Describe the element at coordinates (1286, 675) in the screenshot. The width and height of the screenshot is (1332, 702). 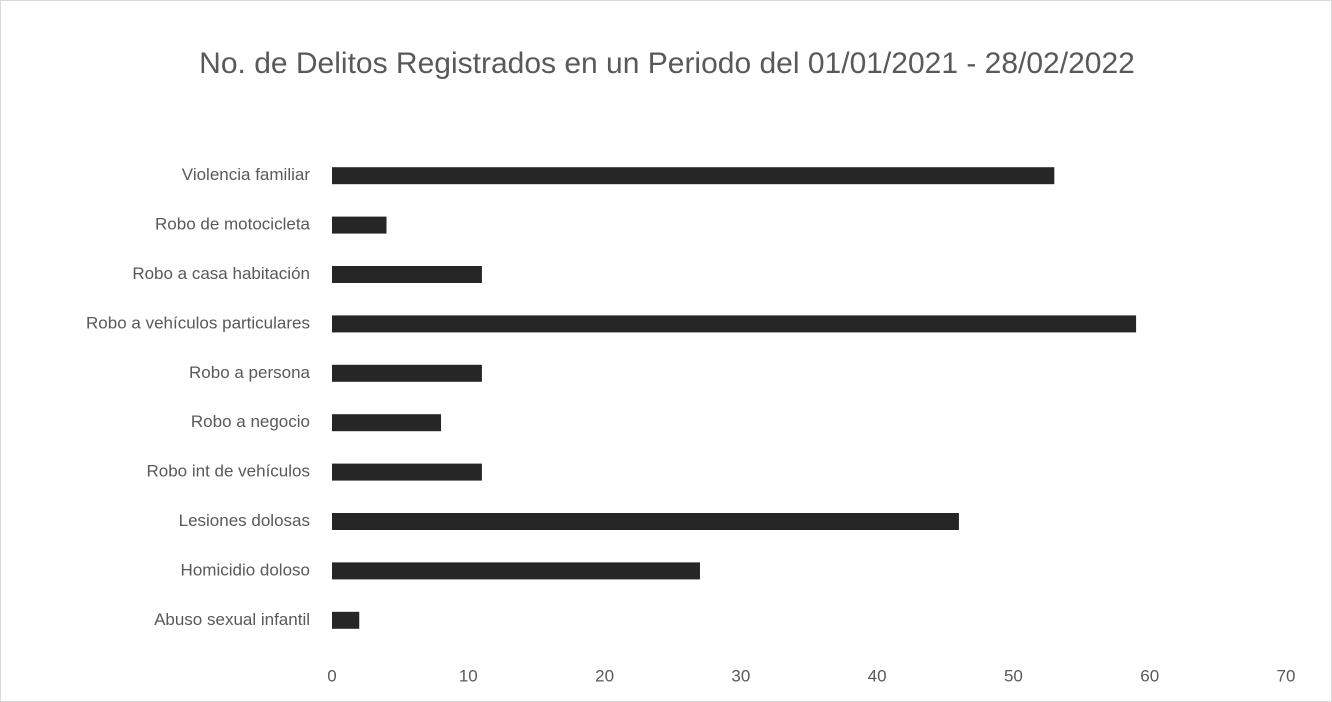
I see `x-tick-label: 70` at that location.